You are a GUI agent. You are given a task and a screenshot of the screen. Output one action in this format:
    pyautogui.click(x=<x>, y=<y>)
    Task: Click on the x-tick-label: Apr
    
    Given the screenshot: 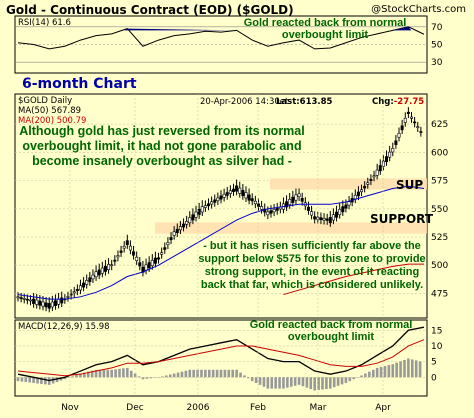 What is the action you would take?
    pyautogui.click(x=383, y=408)
    